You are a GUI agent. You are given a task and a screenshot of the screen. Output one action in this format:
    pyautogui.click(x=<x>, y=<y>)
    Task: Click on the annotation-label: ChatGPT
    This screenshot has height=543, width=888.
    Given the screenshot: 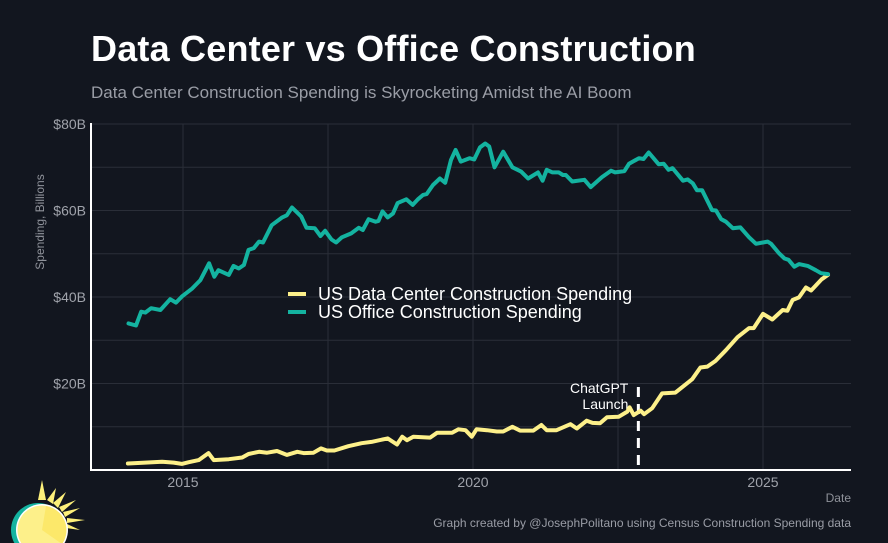 What is the action you would take?
    pyautogui.click(x=599, y=388)
    